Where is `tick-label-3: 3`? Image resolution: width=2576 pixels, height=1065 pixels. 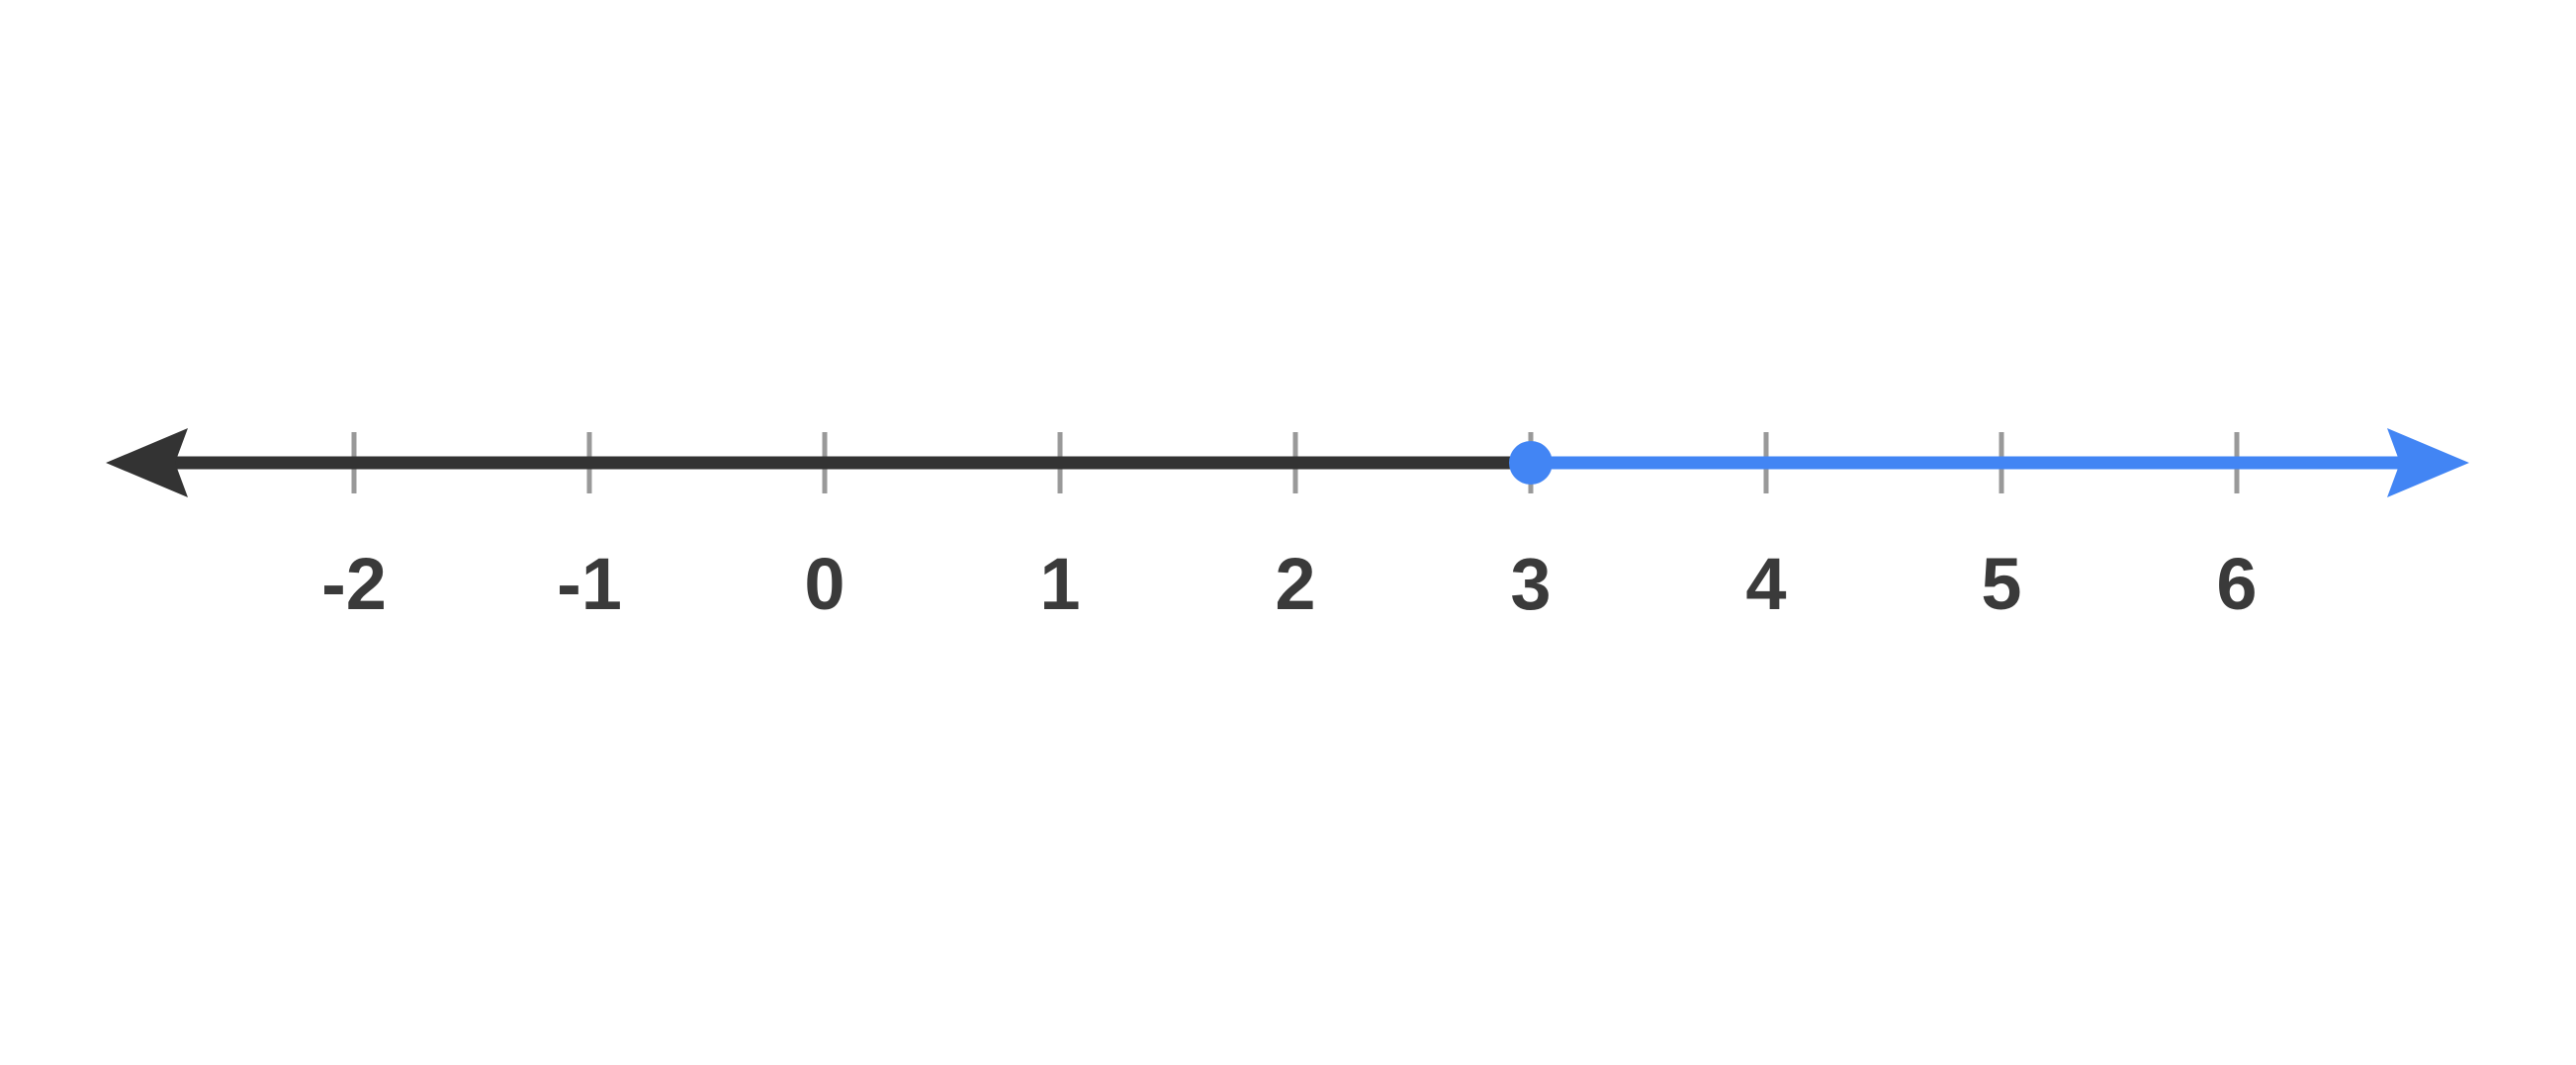
tick-label-3: 3 is located at coordinates (1530, 584).